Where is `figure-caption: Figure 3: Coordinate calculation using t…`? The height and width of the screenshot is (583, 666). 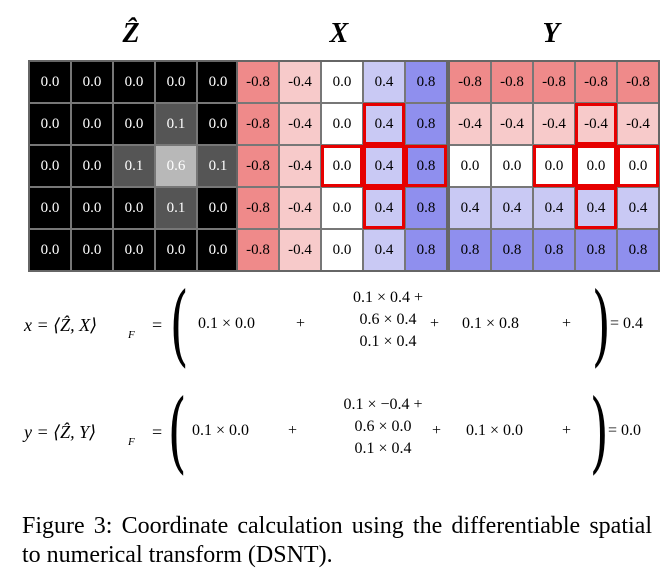 figure-caption: Figure 3: Coordinate calculation using t… is located at coordinates (337, 540).